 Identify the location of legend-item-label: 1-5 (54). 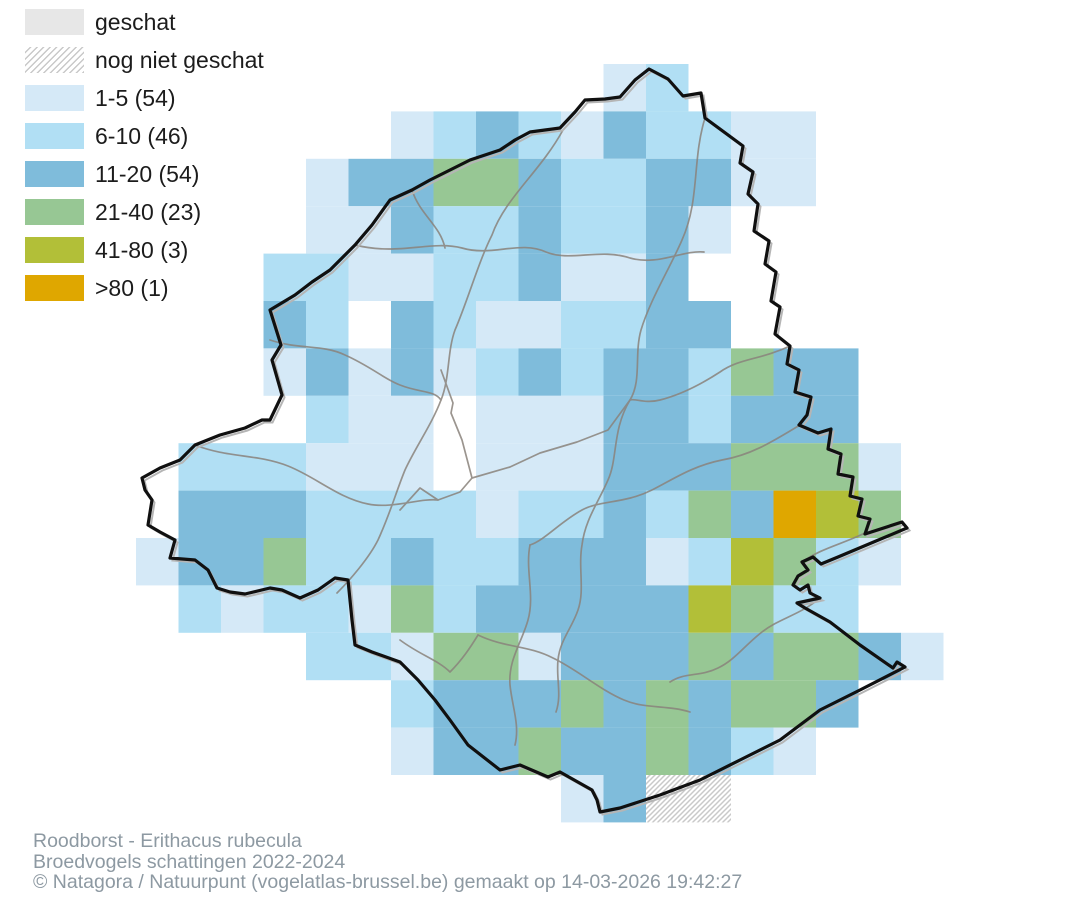
(135, 97).